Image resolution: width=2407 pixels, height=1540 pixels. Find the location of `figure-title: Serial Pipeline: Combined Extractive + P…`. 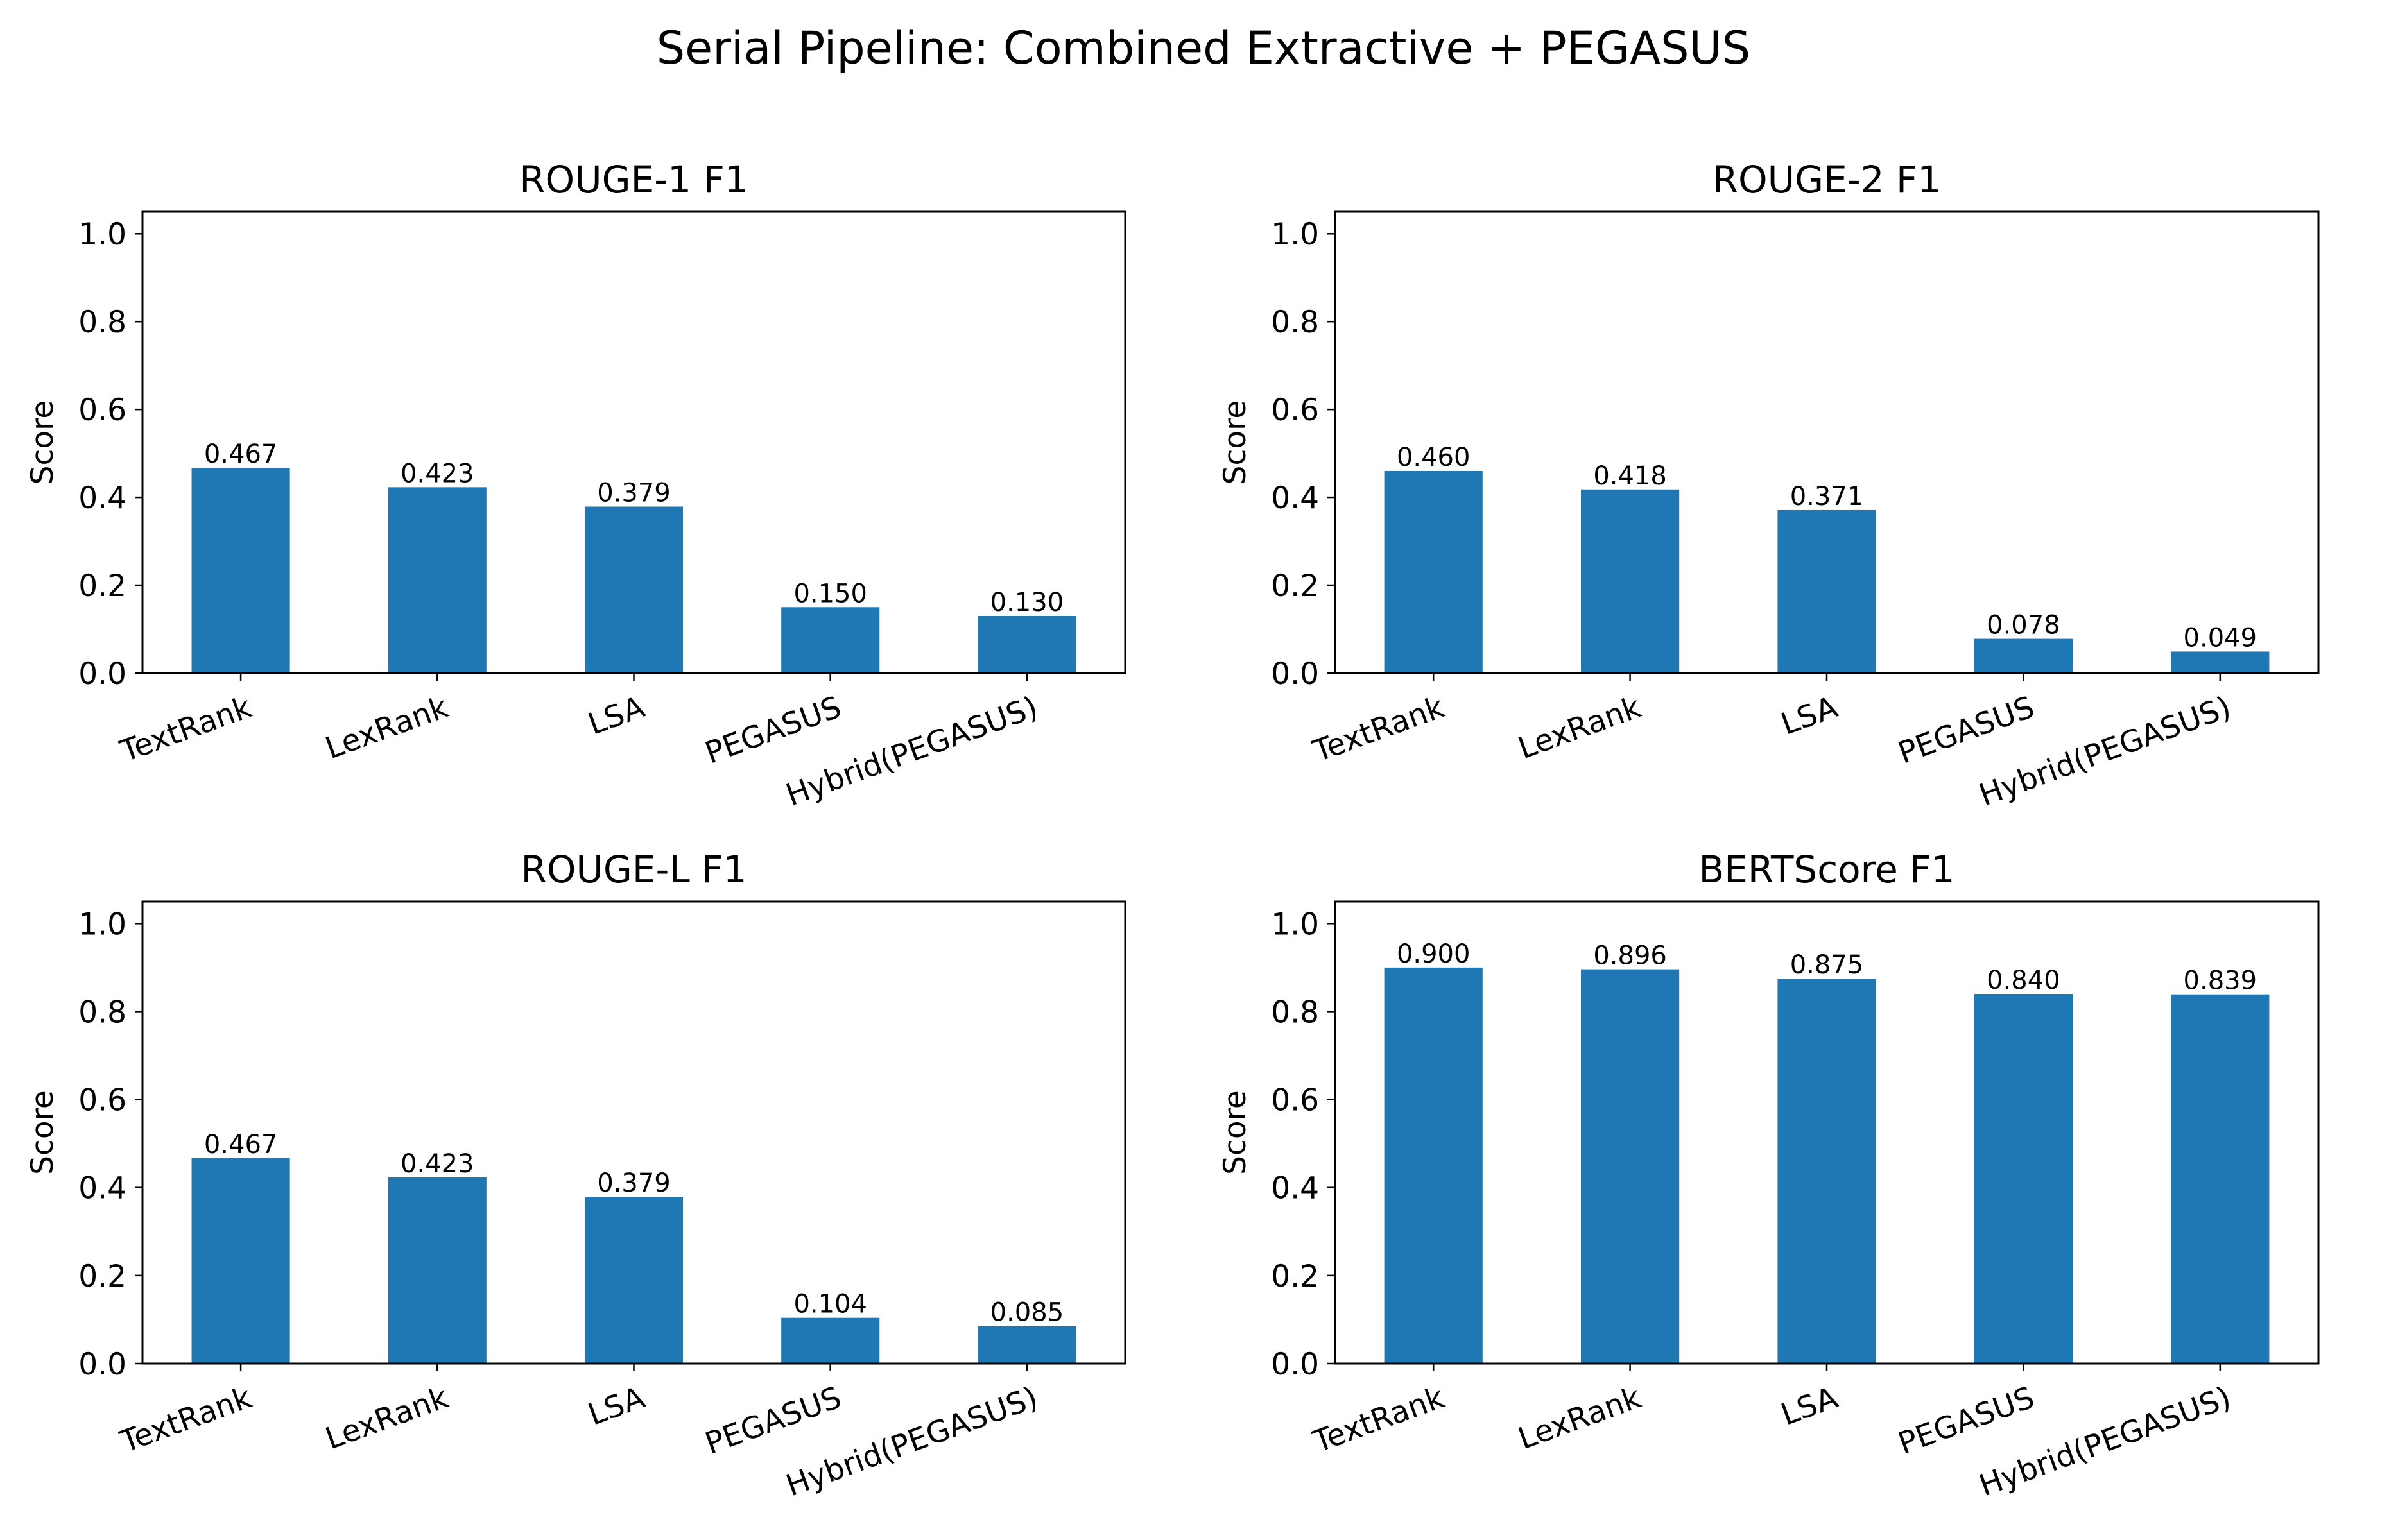

figure-title: Serial Pipeline: Combined Extractive + P… is located at coordinates (1203, 48).